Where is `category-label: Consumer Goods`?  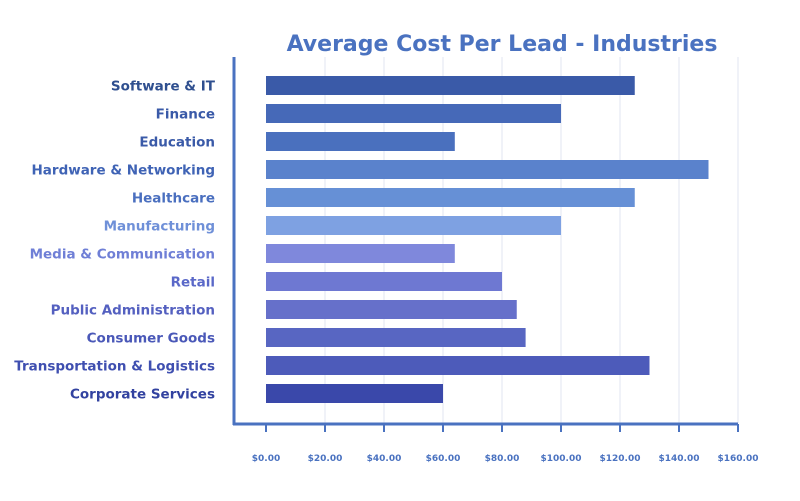 category-label: Consumer Goods is located at coordinates (151, 339).